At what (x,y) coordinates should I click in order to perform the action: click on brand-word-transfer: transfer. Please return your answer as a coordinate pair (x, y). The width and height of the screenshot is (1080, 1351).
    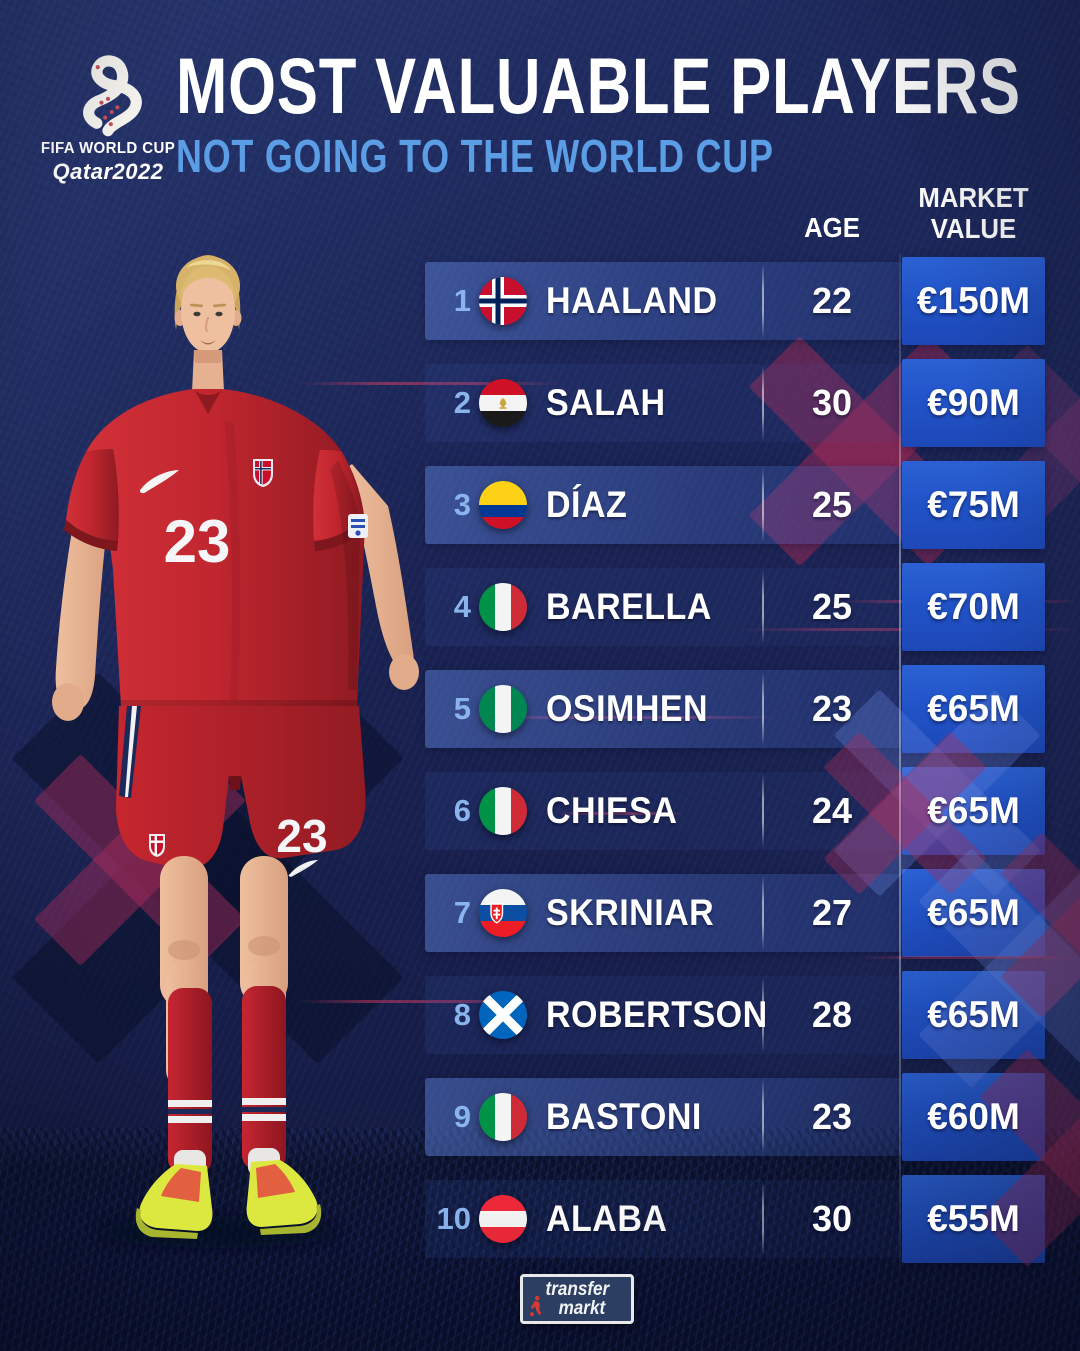
    Looking at the image, I should click on (577, 1289).